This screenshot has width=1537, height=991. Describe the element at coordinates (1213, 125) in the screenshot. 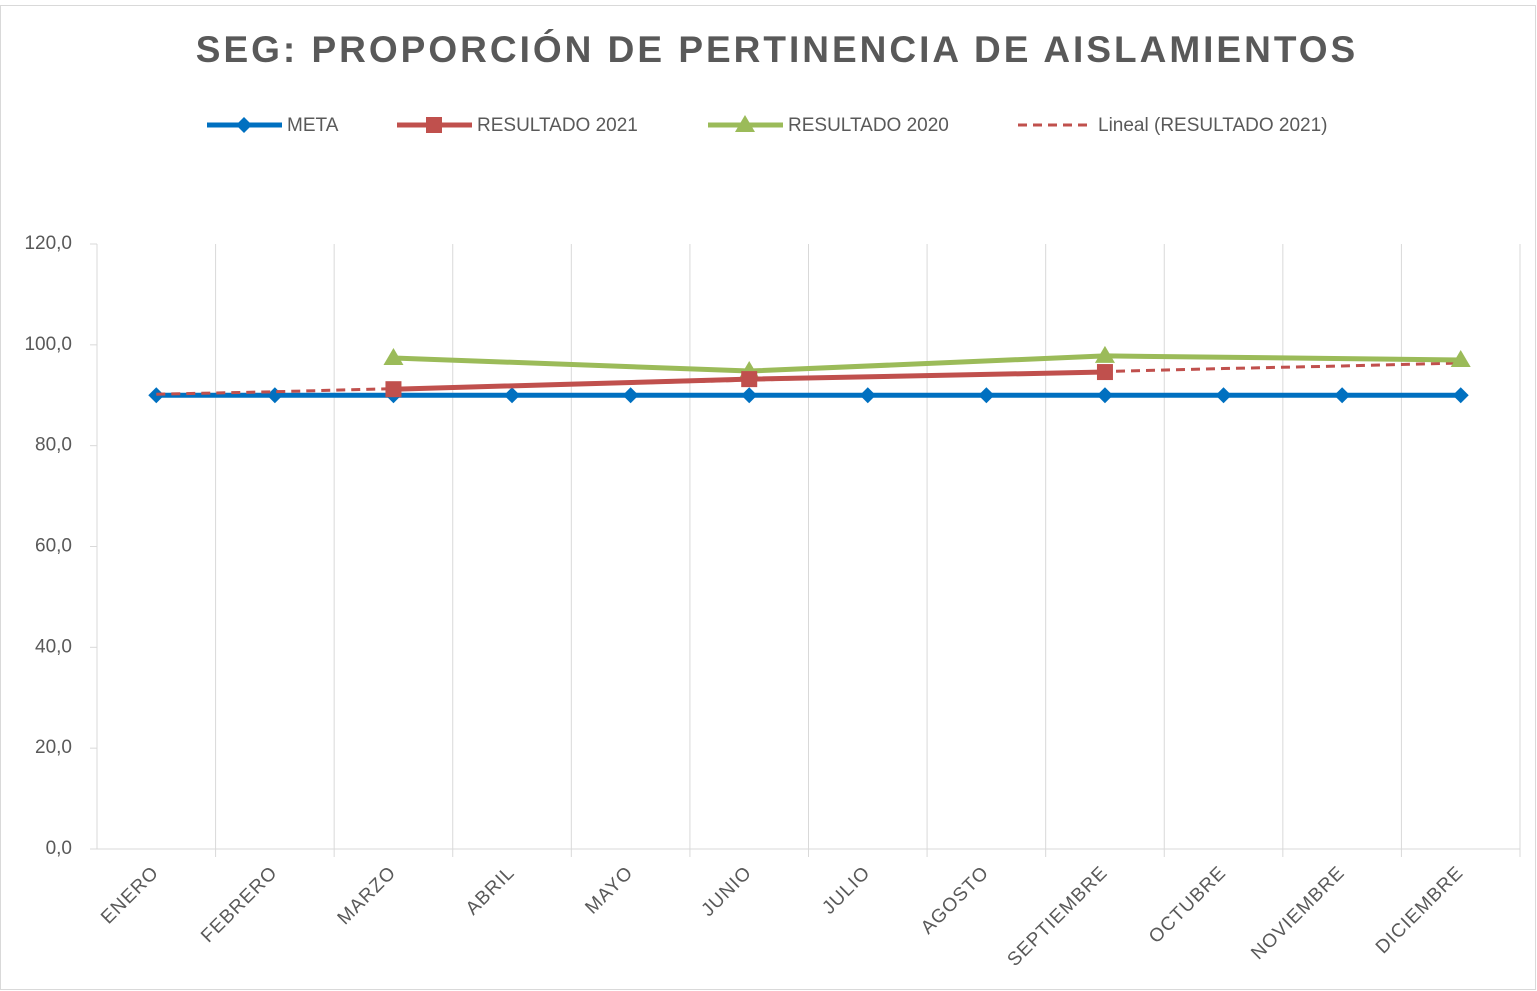

I see `legend-label: Lineal (RESULTADO 2021)` at that location.